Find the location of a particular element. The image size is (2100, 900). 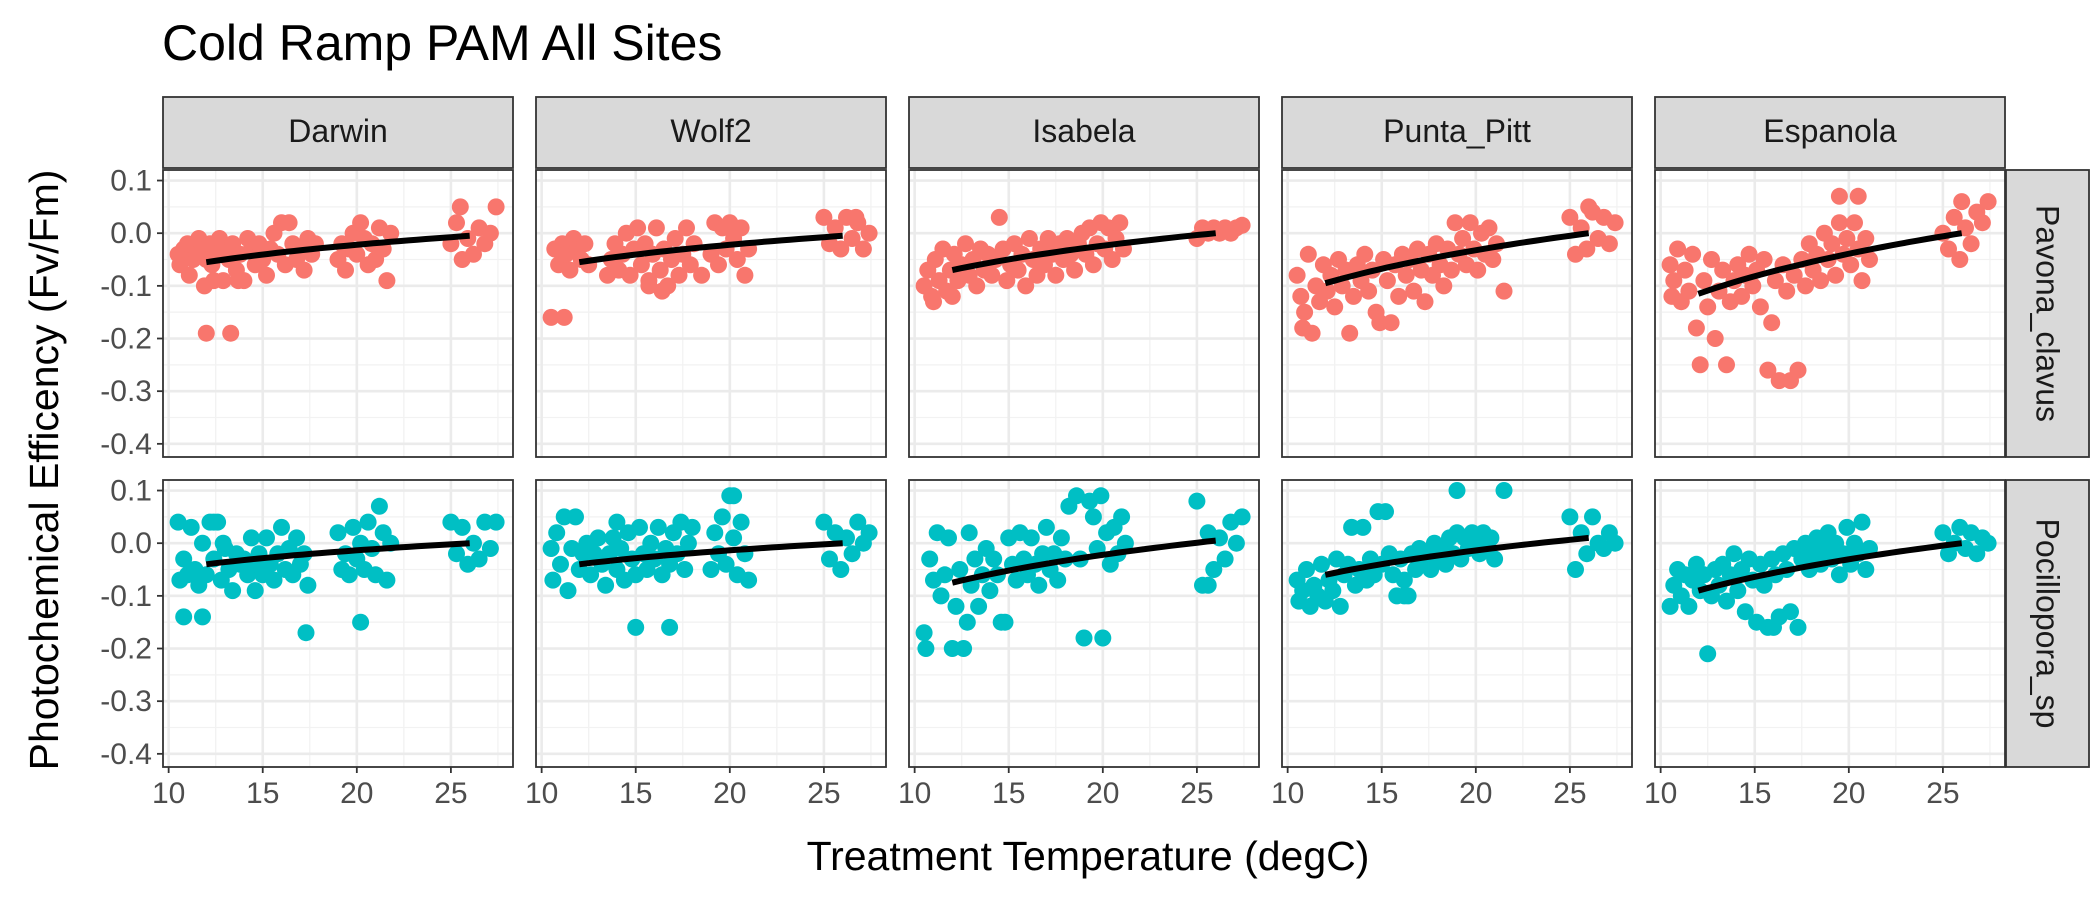

y-tick-label: -0.4 is located at coordinates (126, 754).